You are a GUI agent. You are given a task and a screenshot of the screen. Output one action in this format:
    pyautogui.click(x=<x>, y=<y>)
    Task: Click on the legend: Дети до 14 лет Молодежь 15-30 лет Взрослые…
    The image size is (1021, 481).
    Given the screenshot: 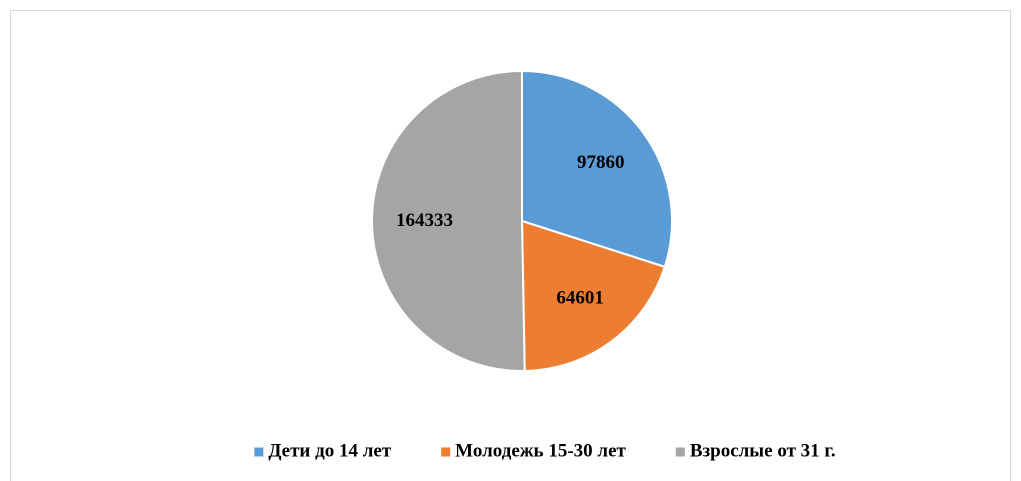 What is the action you would take?
    pyautogui.click(x=545, y=450)
    